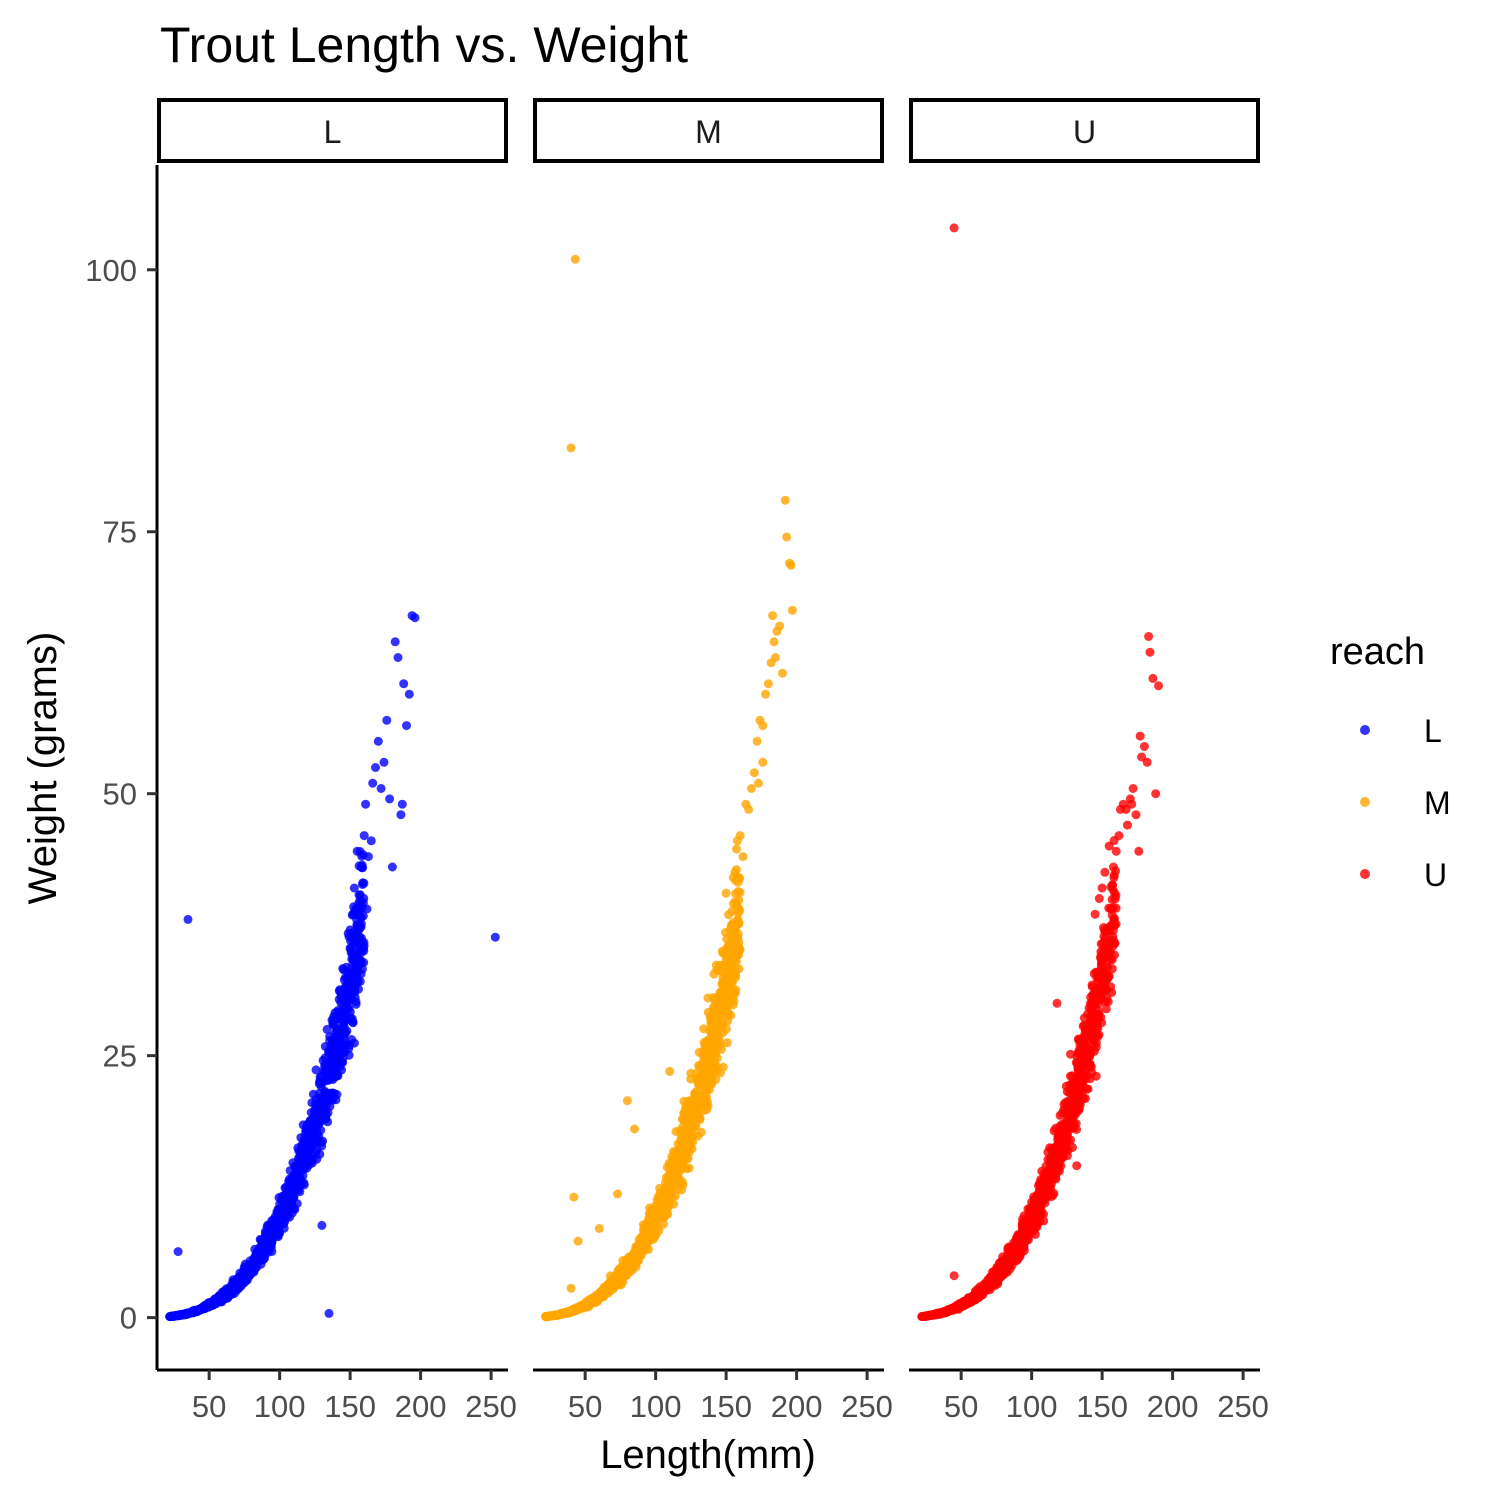 The width and height of the screenshot is (1500, 1500). What do you see at coordinates (1365, 874) in the screenshot?
I see `legend-key-u` at bounding box center [1365, 874].